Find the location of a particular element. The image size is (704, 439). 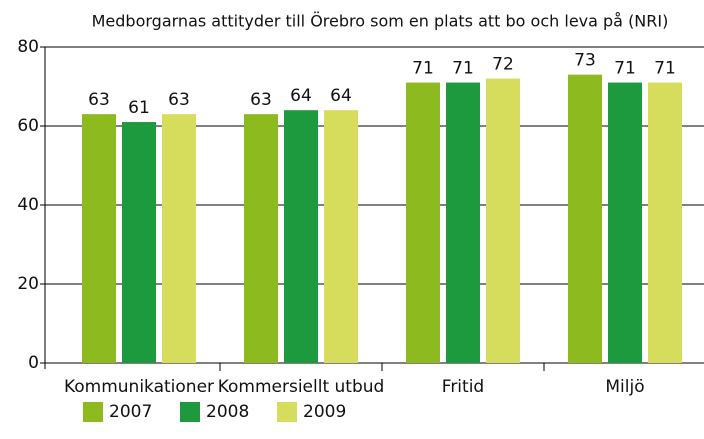

y-tick-label: 40 is located at coordinates (28, 205).